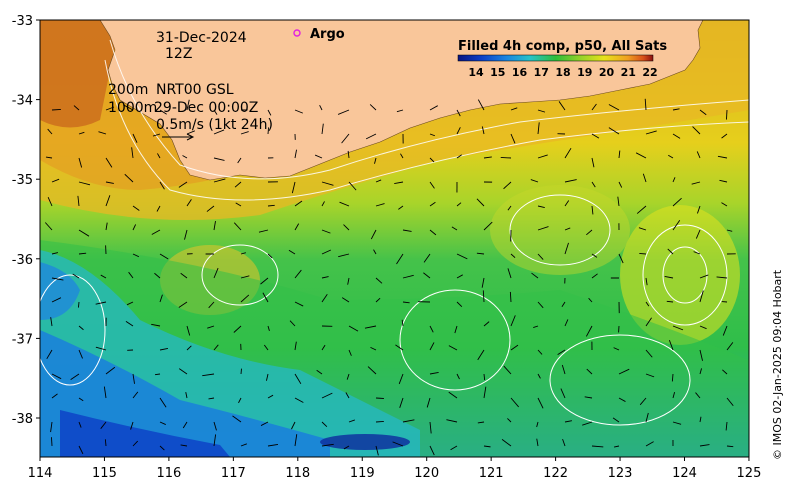 This screenshot has width=791, height=492. Describe the element at coordinates (22, 101) in the screenshot. I see `y-tick-label: -34` at that location.